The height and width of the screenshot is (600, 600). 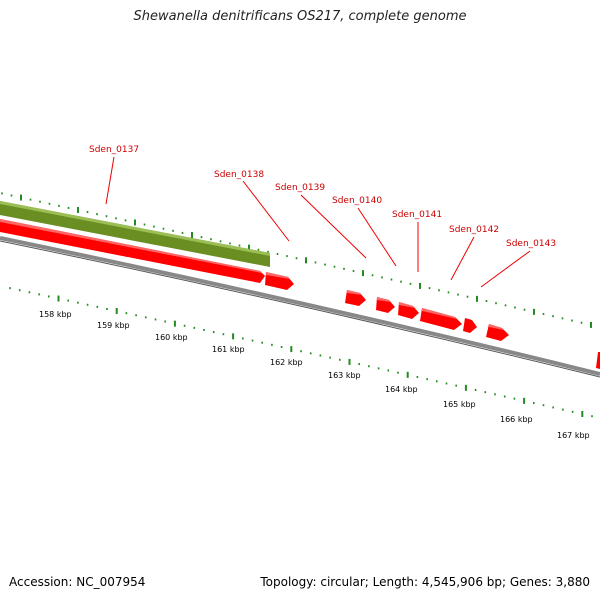 What do you see at coordinates (417, 215) in the screenshot?
I see `label-Sden_0141: Sden_0141` at bounding box center [417, 215].